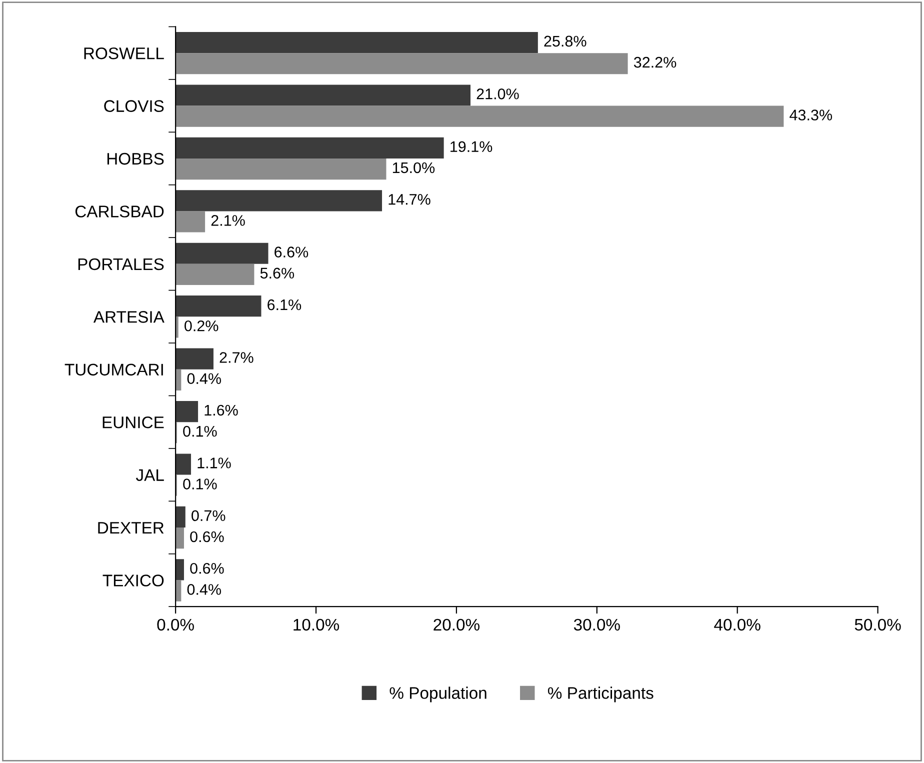 This screenshot has height=763, width=924. Describe the element at coordinates (134, 106) in the screenshot. I see `y-tick-label: CLOVIS` at that location.